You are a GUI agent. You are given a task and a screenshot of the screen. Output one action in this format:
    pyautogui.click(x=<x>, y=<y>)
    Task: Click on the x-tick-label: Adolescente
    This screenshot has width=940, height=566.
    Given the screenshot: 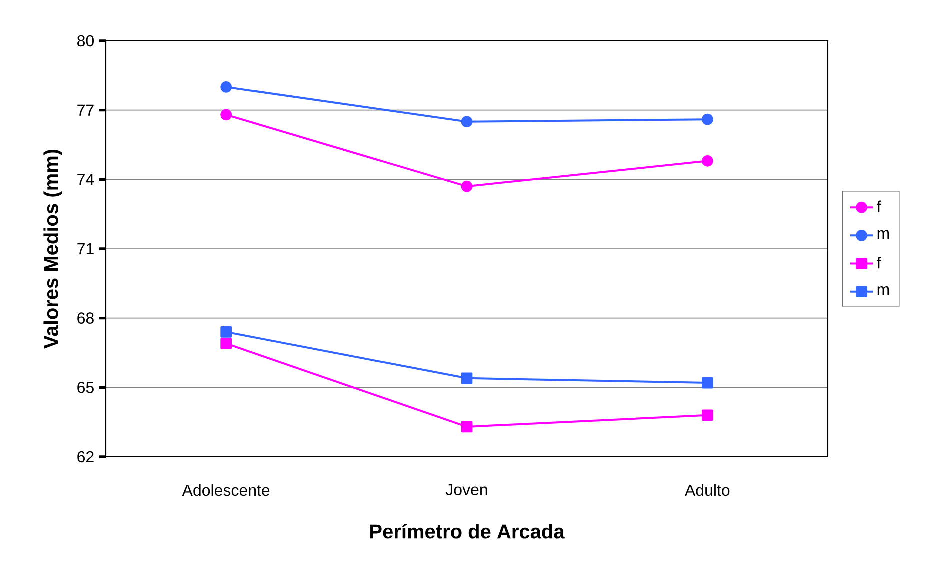 What is the action you would take?
    pyautogui.click(x=226, y=490)
    